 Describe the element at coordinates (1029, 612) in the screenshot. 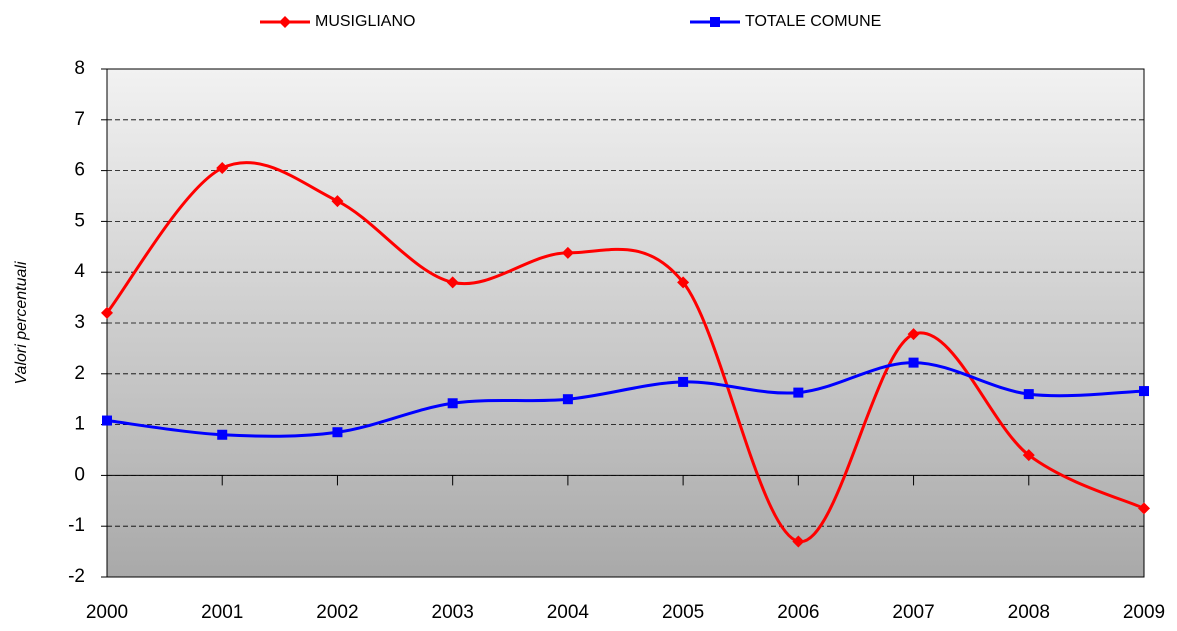

I see `x-tick-label: 2008` at that location.